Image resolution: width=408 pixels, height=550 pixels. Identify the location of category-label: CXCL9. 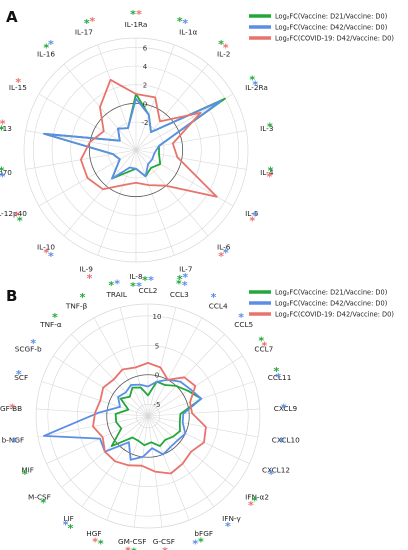
(286, 408).